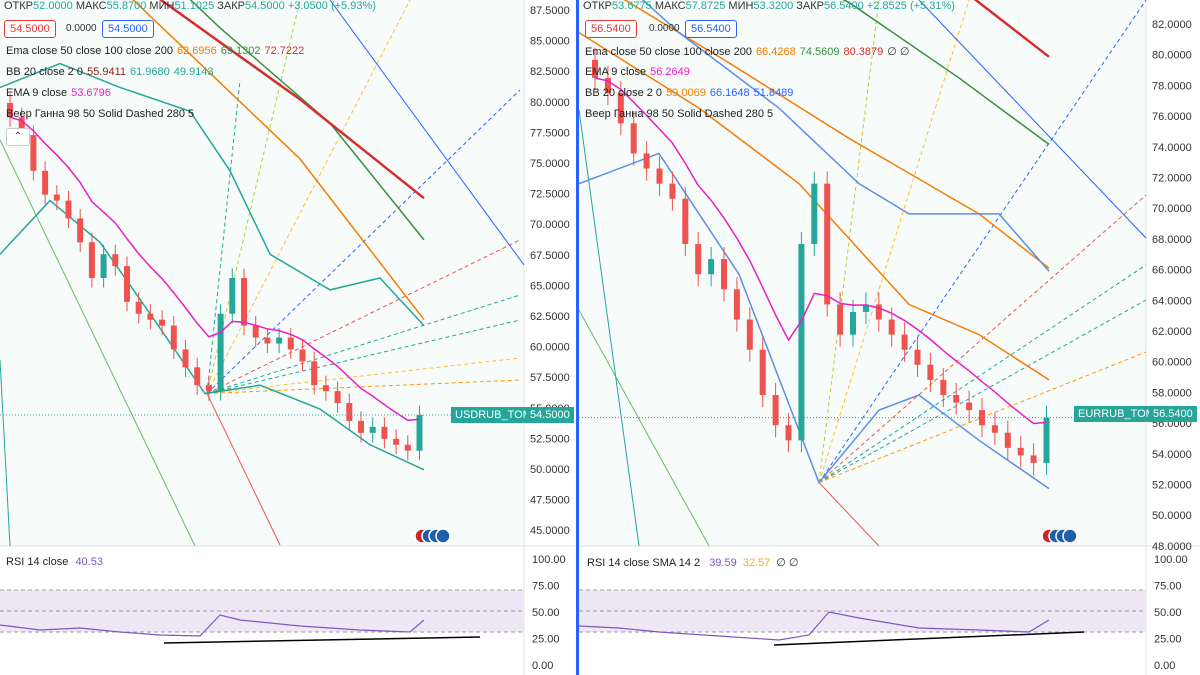  What do you see at coordinates (107, 72) in the screenshot?
I see `indicator-value: 55.9411` at bounding box center [107, 72].